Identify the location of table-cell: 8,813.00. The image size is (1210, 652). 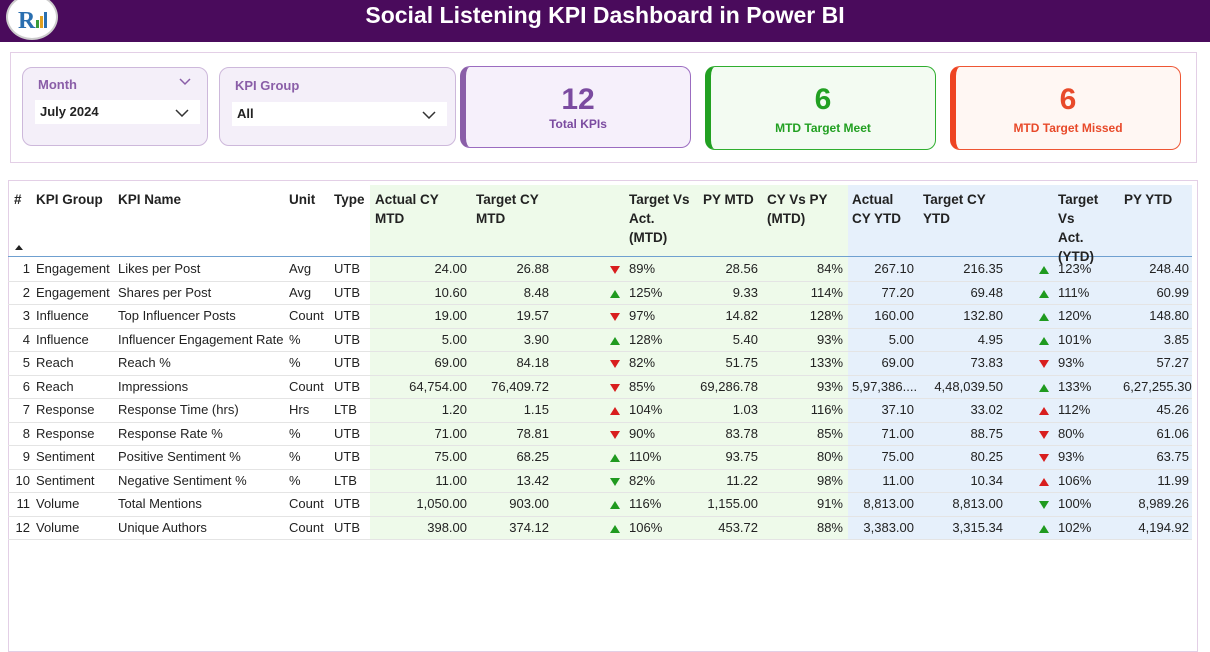
(977, 503).